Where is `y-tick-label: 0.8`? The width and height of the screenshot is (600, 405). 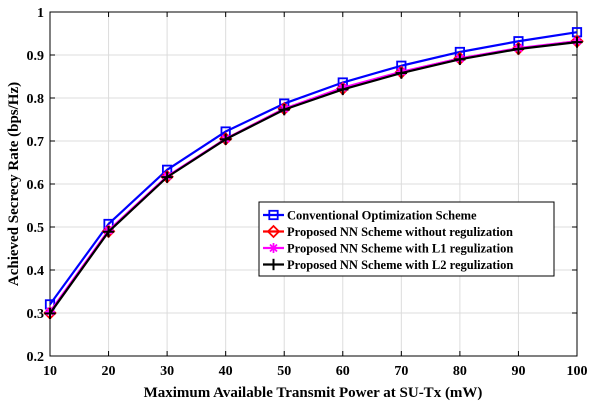
y-tick-label: 0.8 is located at coordinates (36, 99).